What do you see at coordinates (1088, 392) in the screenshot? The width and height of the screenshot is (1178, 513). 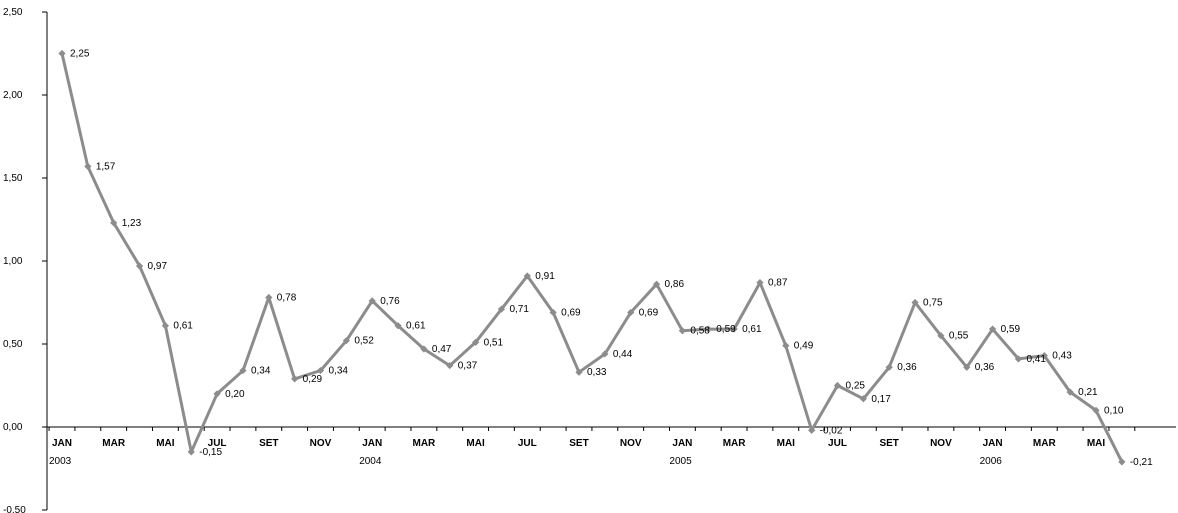 I see `data-label: 0,21` at bounding box center [1088, 392].